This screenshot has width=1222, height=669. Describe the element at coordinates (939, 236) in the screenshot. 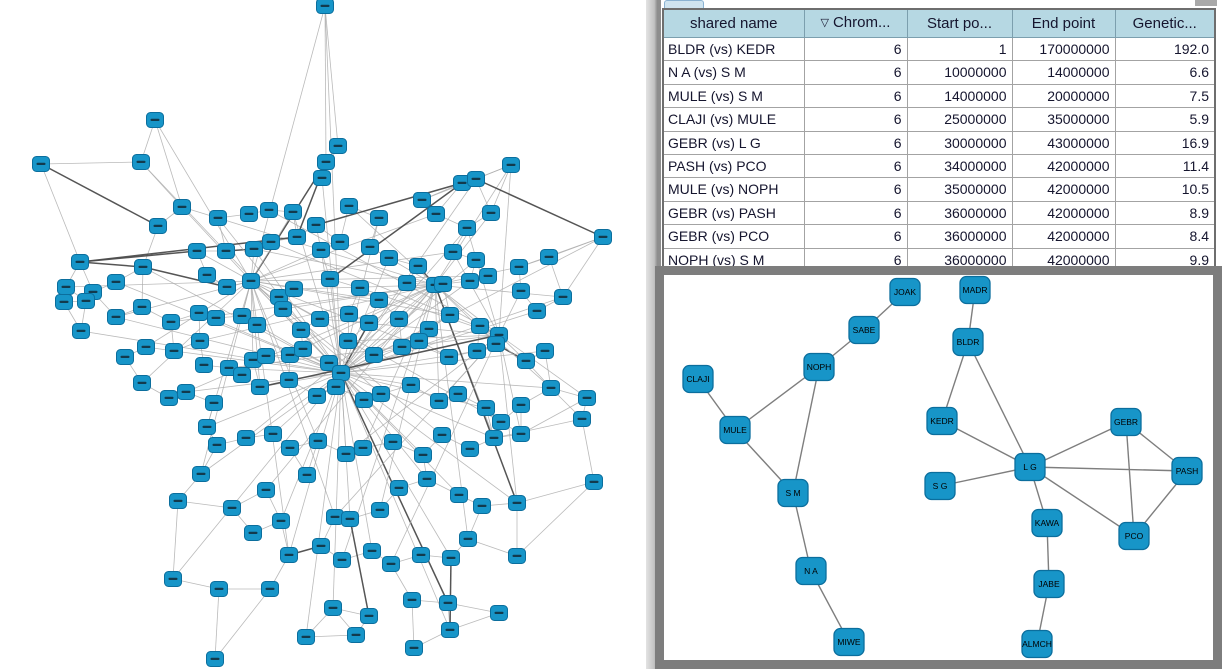

I see `table-row: GEBR (vs) PCO 6 36000000 42000000 8.4` at that location.